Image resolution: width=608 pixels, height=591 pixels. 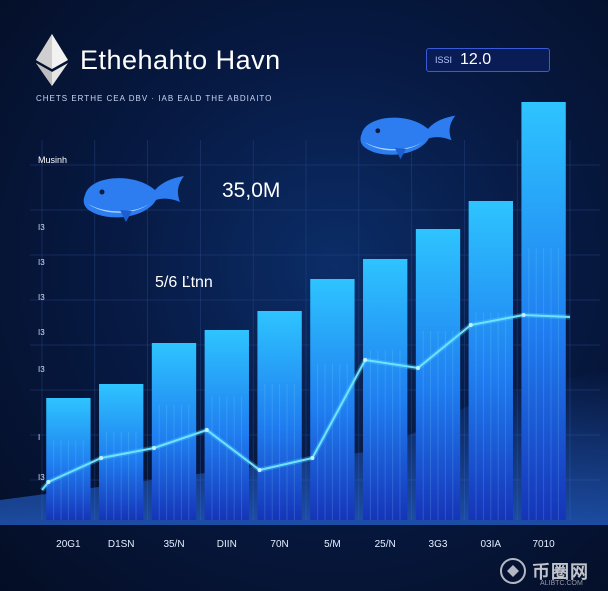 What do you see at coordinates (39, 437) in the screenshot?
I see `y-tick-label: I` at bounding box center [39, 437].